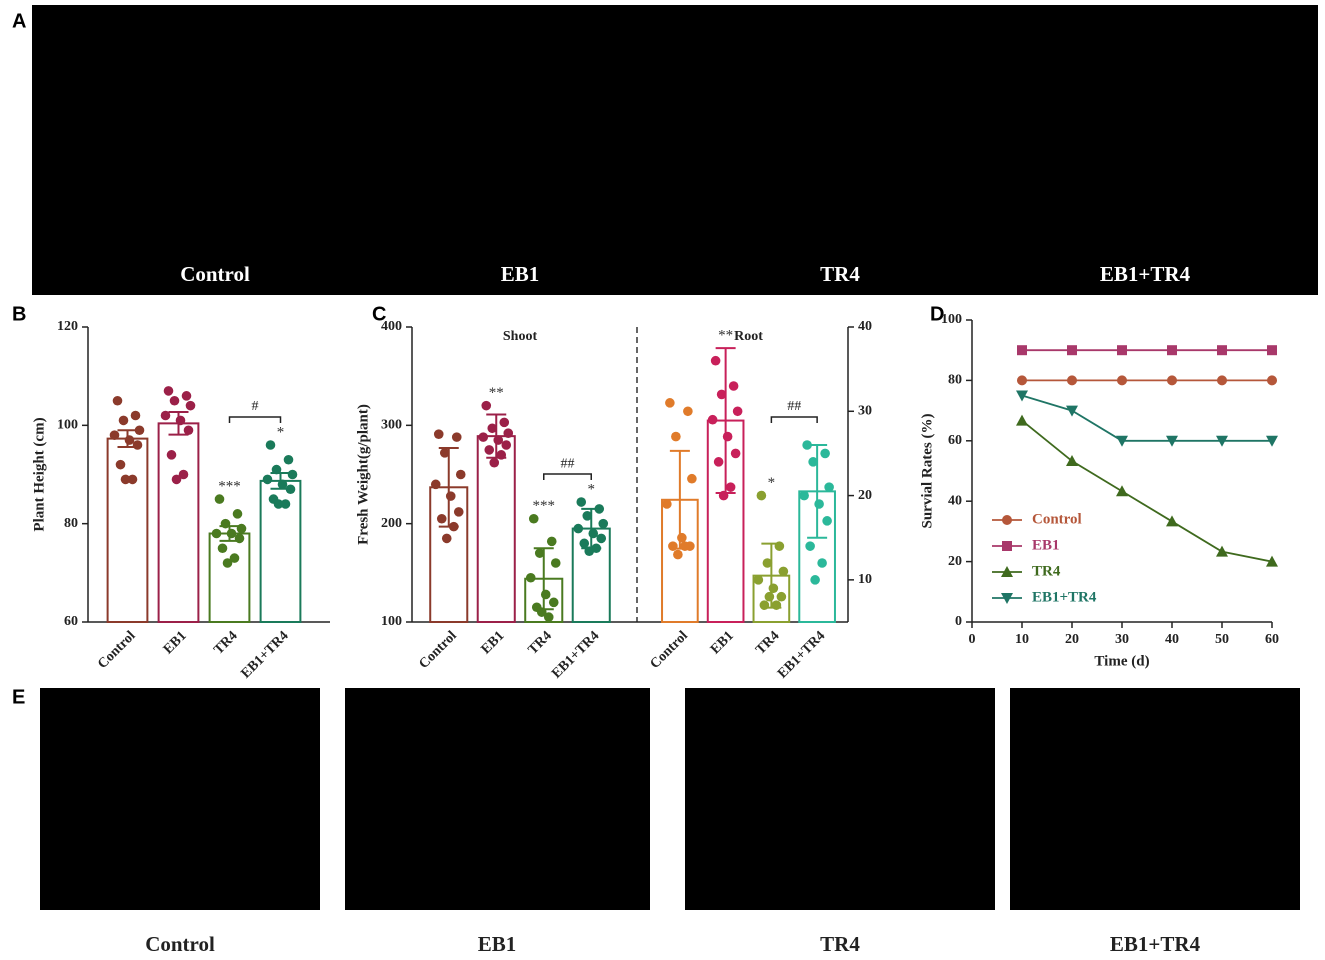  I want to click on panel-label: A, so click(19, 21).